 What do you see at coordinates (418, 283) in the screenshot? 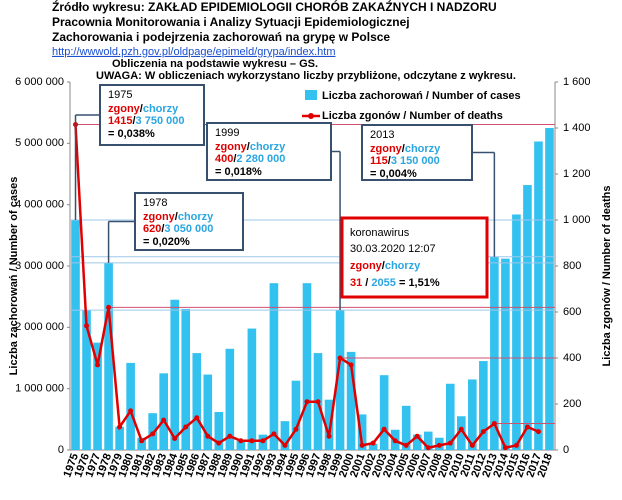
I see `annotation-text: = 1,51%` at bounding box center [418, 283].